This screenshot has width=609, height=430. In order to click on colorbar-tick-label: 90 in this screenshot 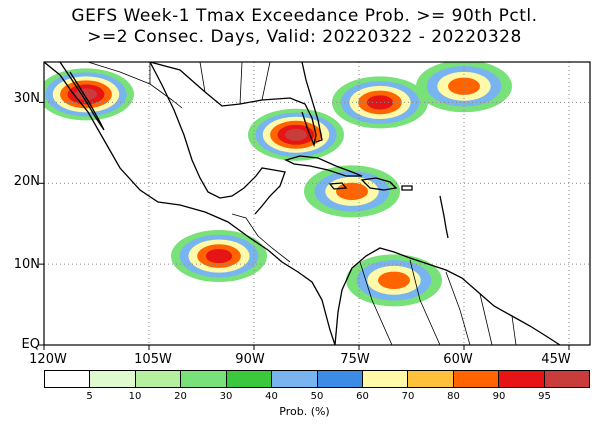, I will do `click(499, 396)`.